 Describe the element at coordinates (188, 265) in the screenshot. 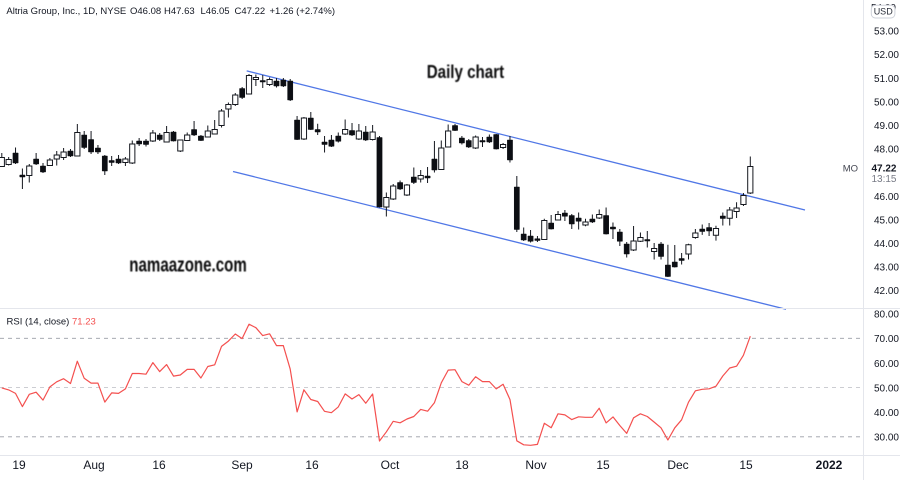

I see `svg-text: namaazone.com` at that location.